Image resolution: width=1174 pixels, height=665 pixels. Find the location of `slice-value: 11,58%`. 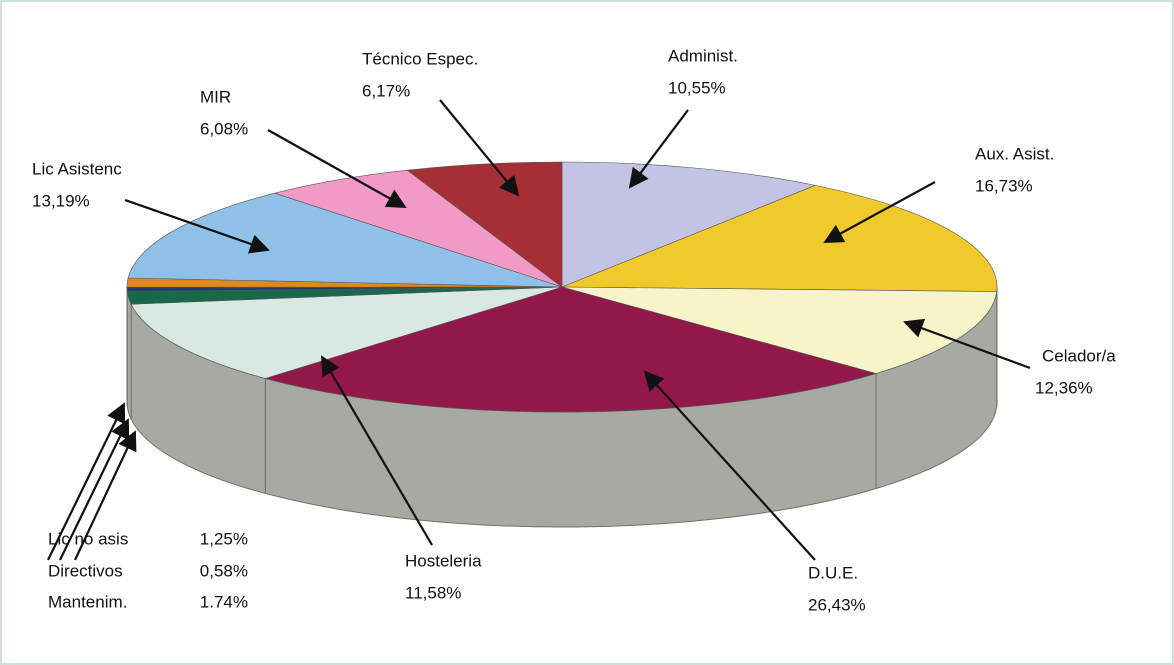

slice-value: 11,58% is located at coordinates (433, 592).